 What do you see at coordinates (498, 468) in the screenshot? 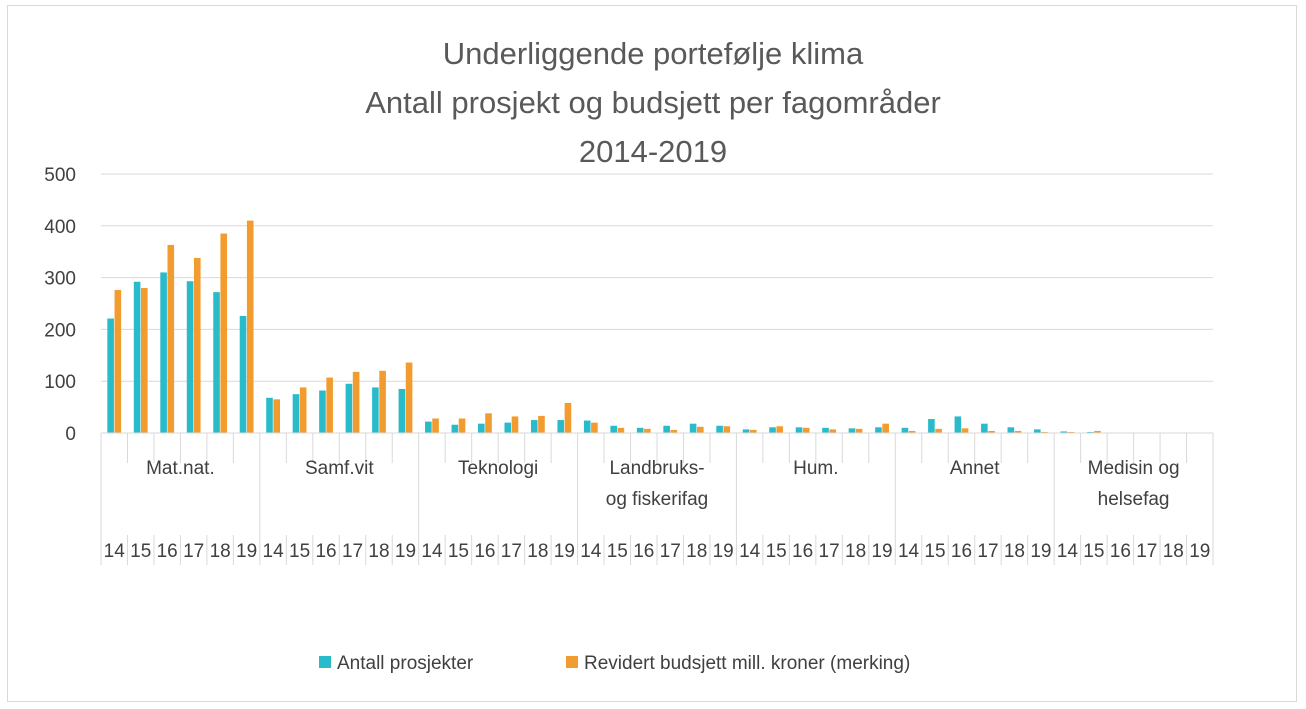
I see `category-label: Teknologi` at bounding box center [498, 468].